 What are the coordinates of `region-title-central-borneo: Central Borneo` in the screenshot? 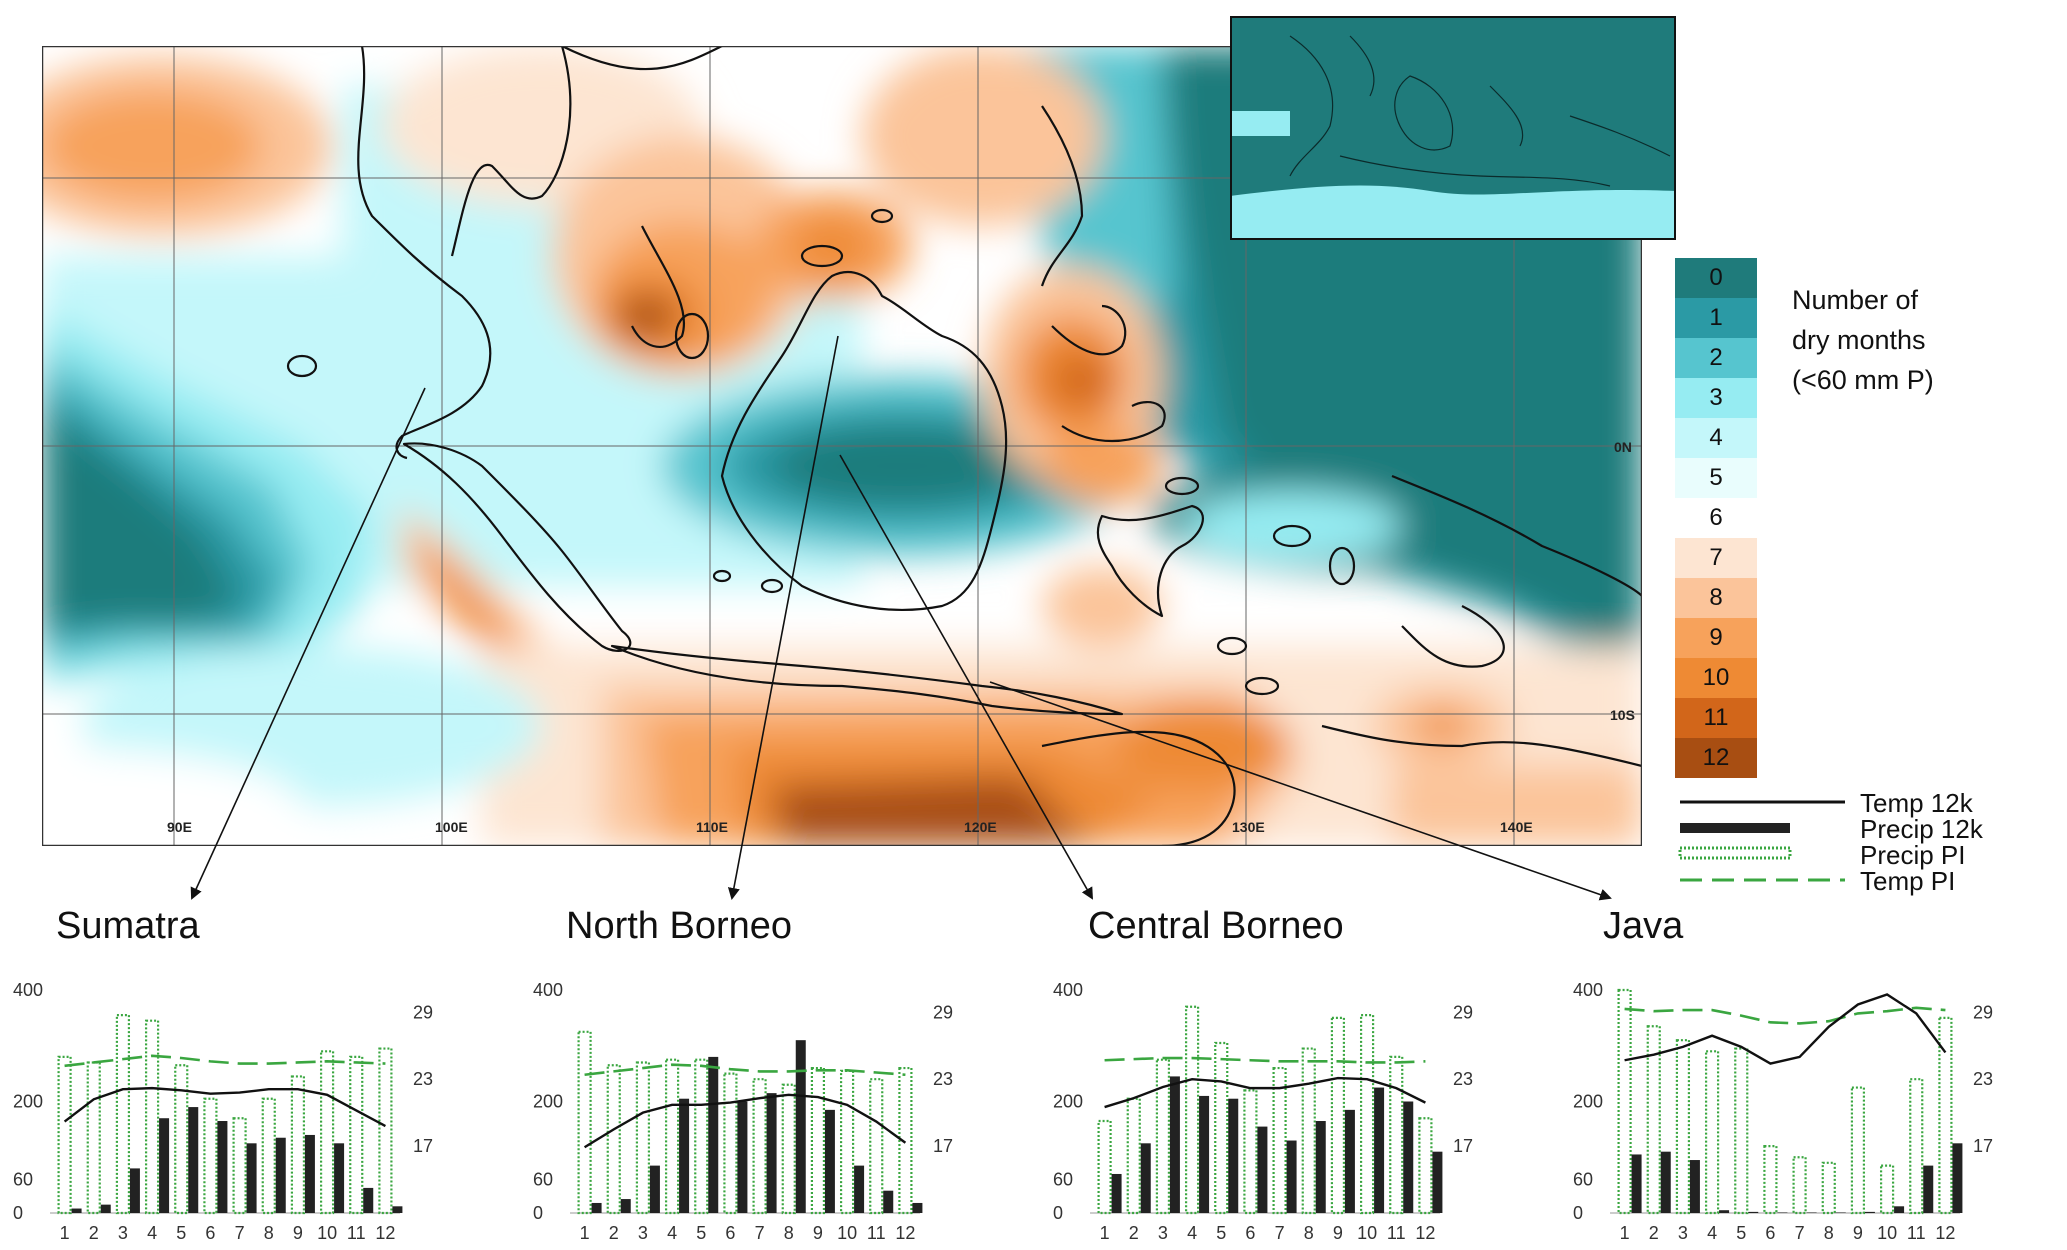 It's located at (1216, 926).